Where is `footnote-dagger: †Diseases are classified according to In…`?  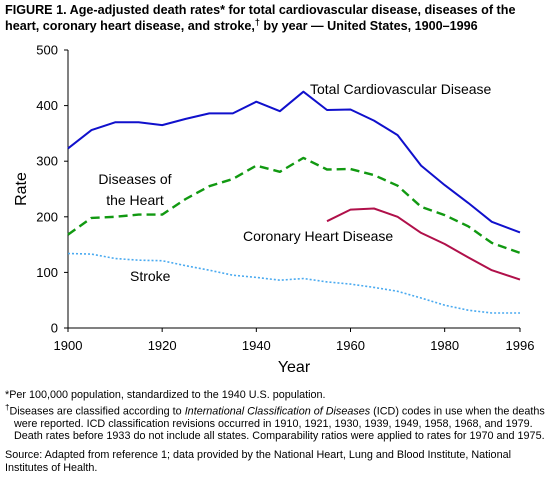 footnote-dagger: †Diseases are classified according to In… is located at coordinates (277, 422).